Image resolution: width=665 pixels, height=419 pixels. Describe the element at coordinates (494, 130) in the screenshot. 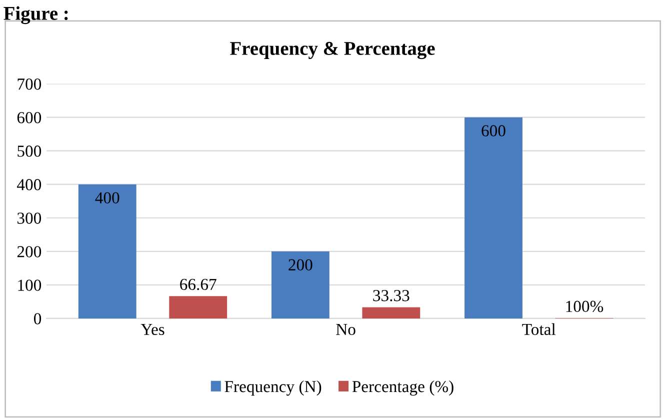

I see `data-label: 600` at that location.